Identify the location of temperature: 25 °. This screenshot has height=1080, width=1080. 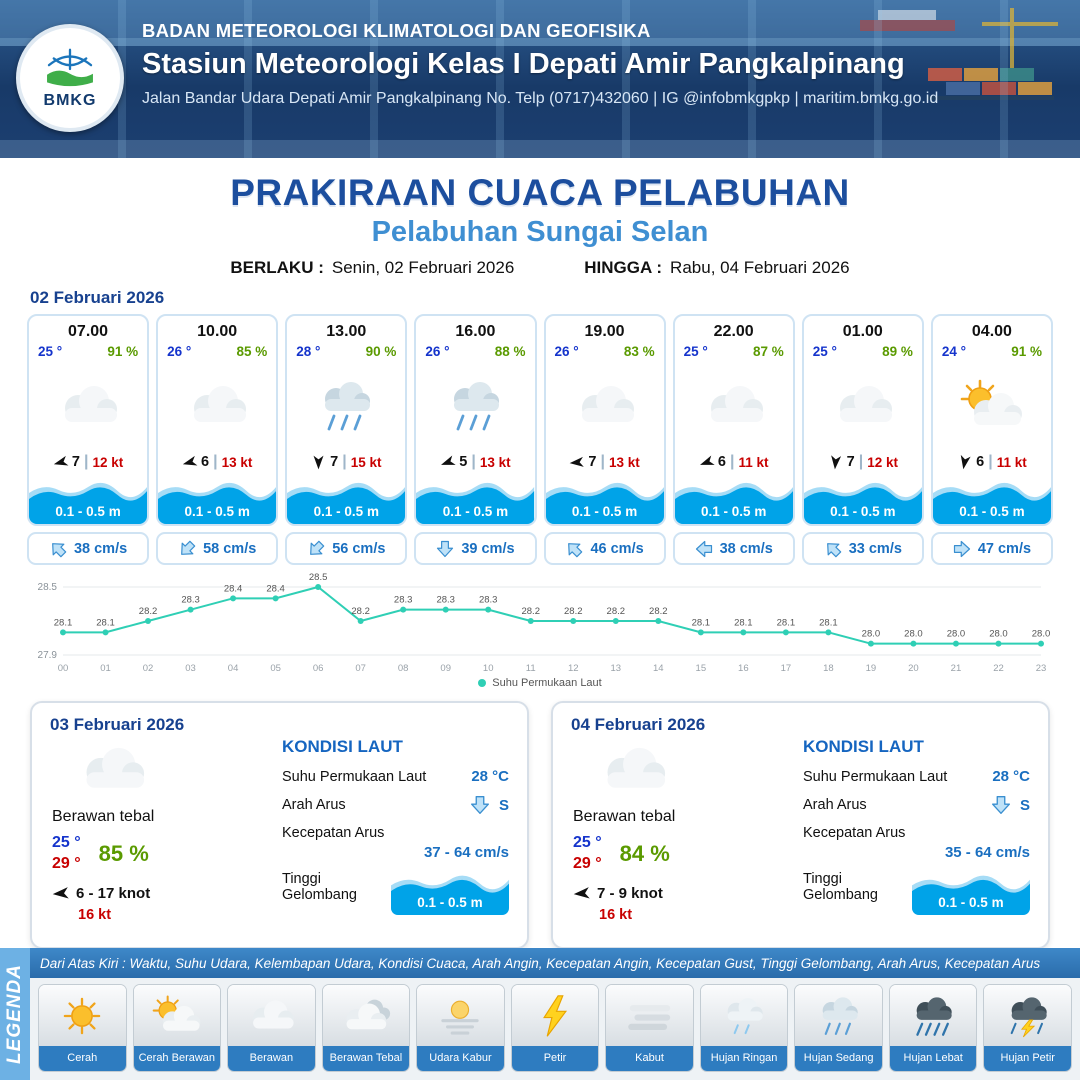
(695, 351).